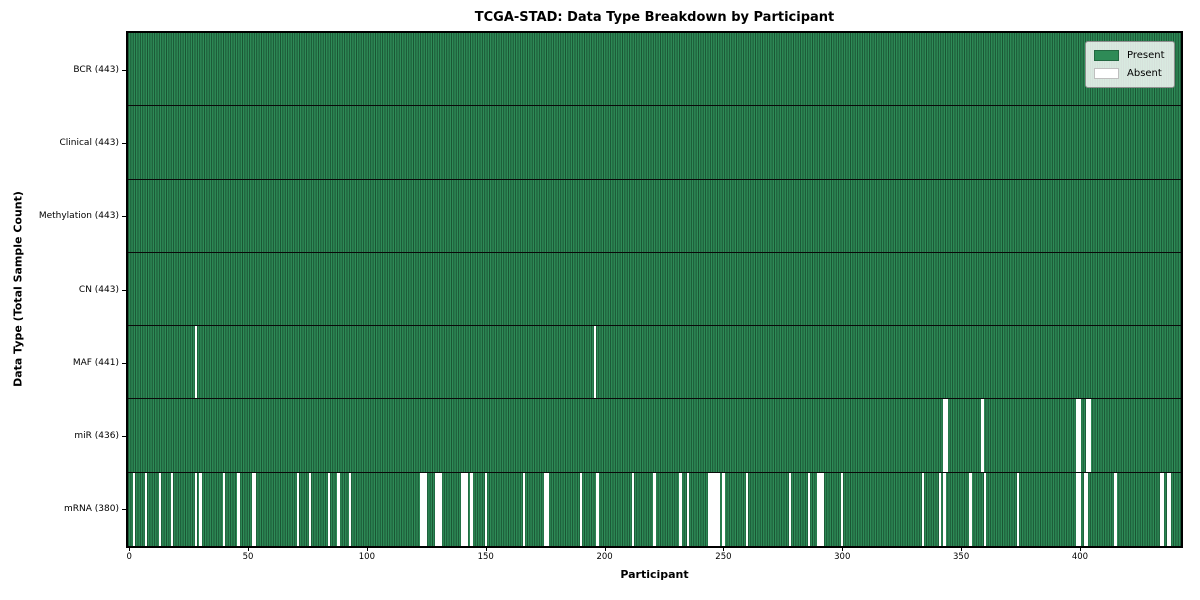  What do you see at coordinates (654, 509) in the screenshot?
I see `heatmap-row-mrna` at bounding box center [654, 509].